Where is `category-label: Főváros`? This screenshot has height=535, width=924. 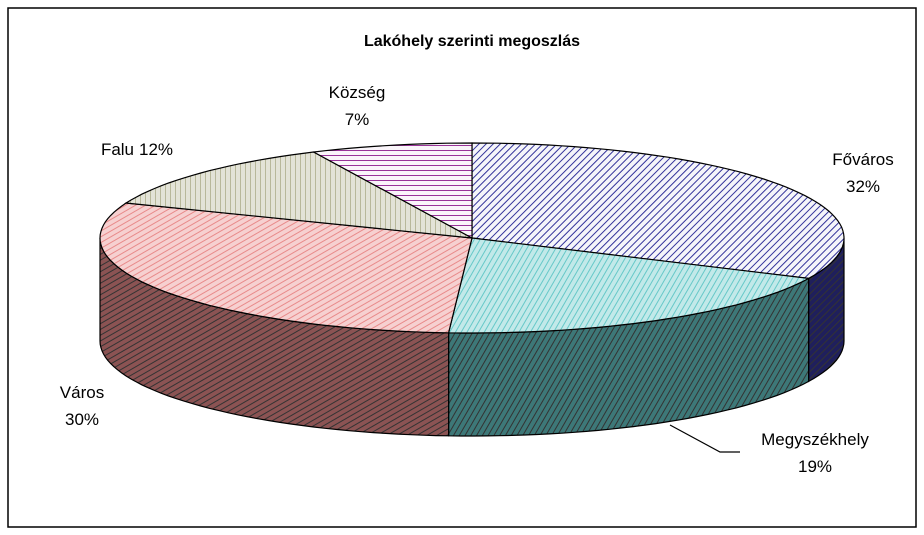
category-label: Főváros is located at coordinates (862, 159).